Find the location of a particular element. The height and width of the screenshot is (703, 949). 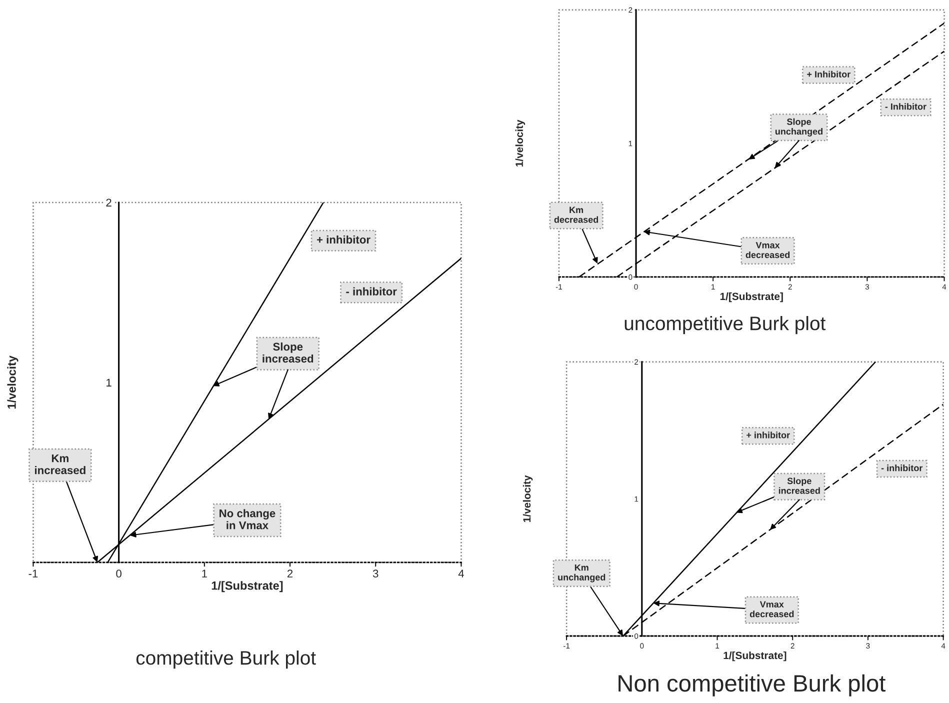

annotation: Km increased is located at coordinates (60, 464).